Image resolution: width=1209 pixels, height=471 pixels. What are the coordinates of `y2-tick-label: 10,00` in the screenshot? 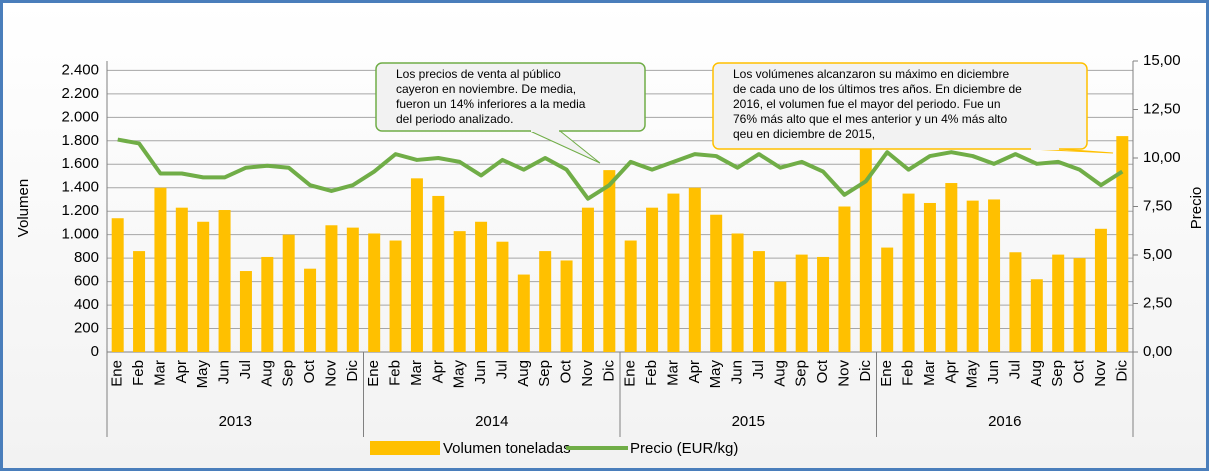 It's located at (1162, 157).